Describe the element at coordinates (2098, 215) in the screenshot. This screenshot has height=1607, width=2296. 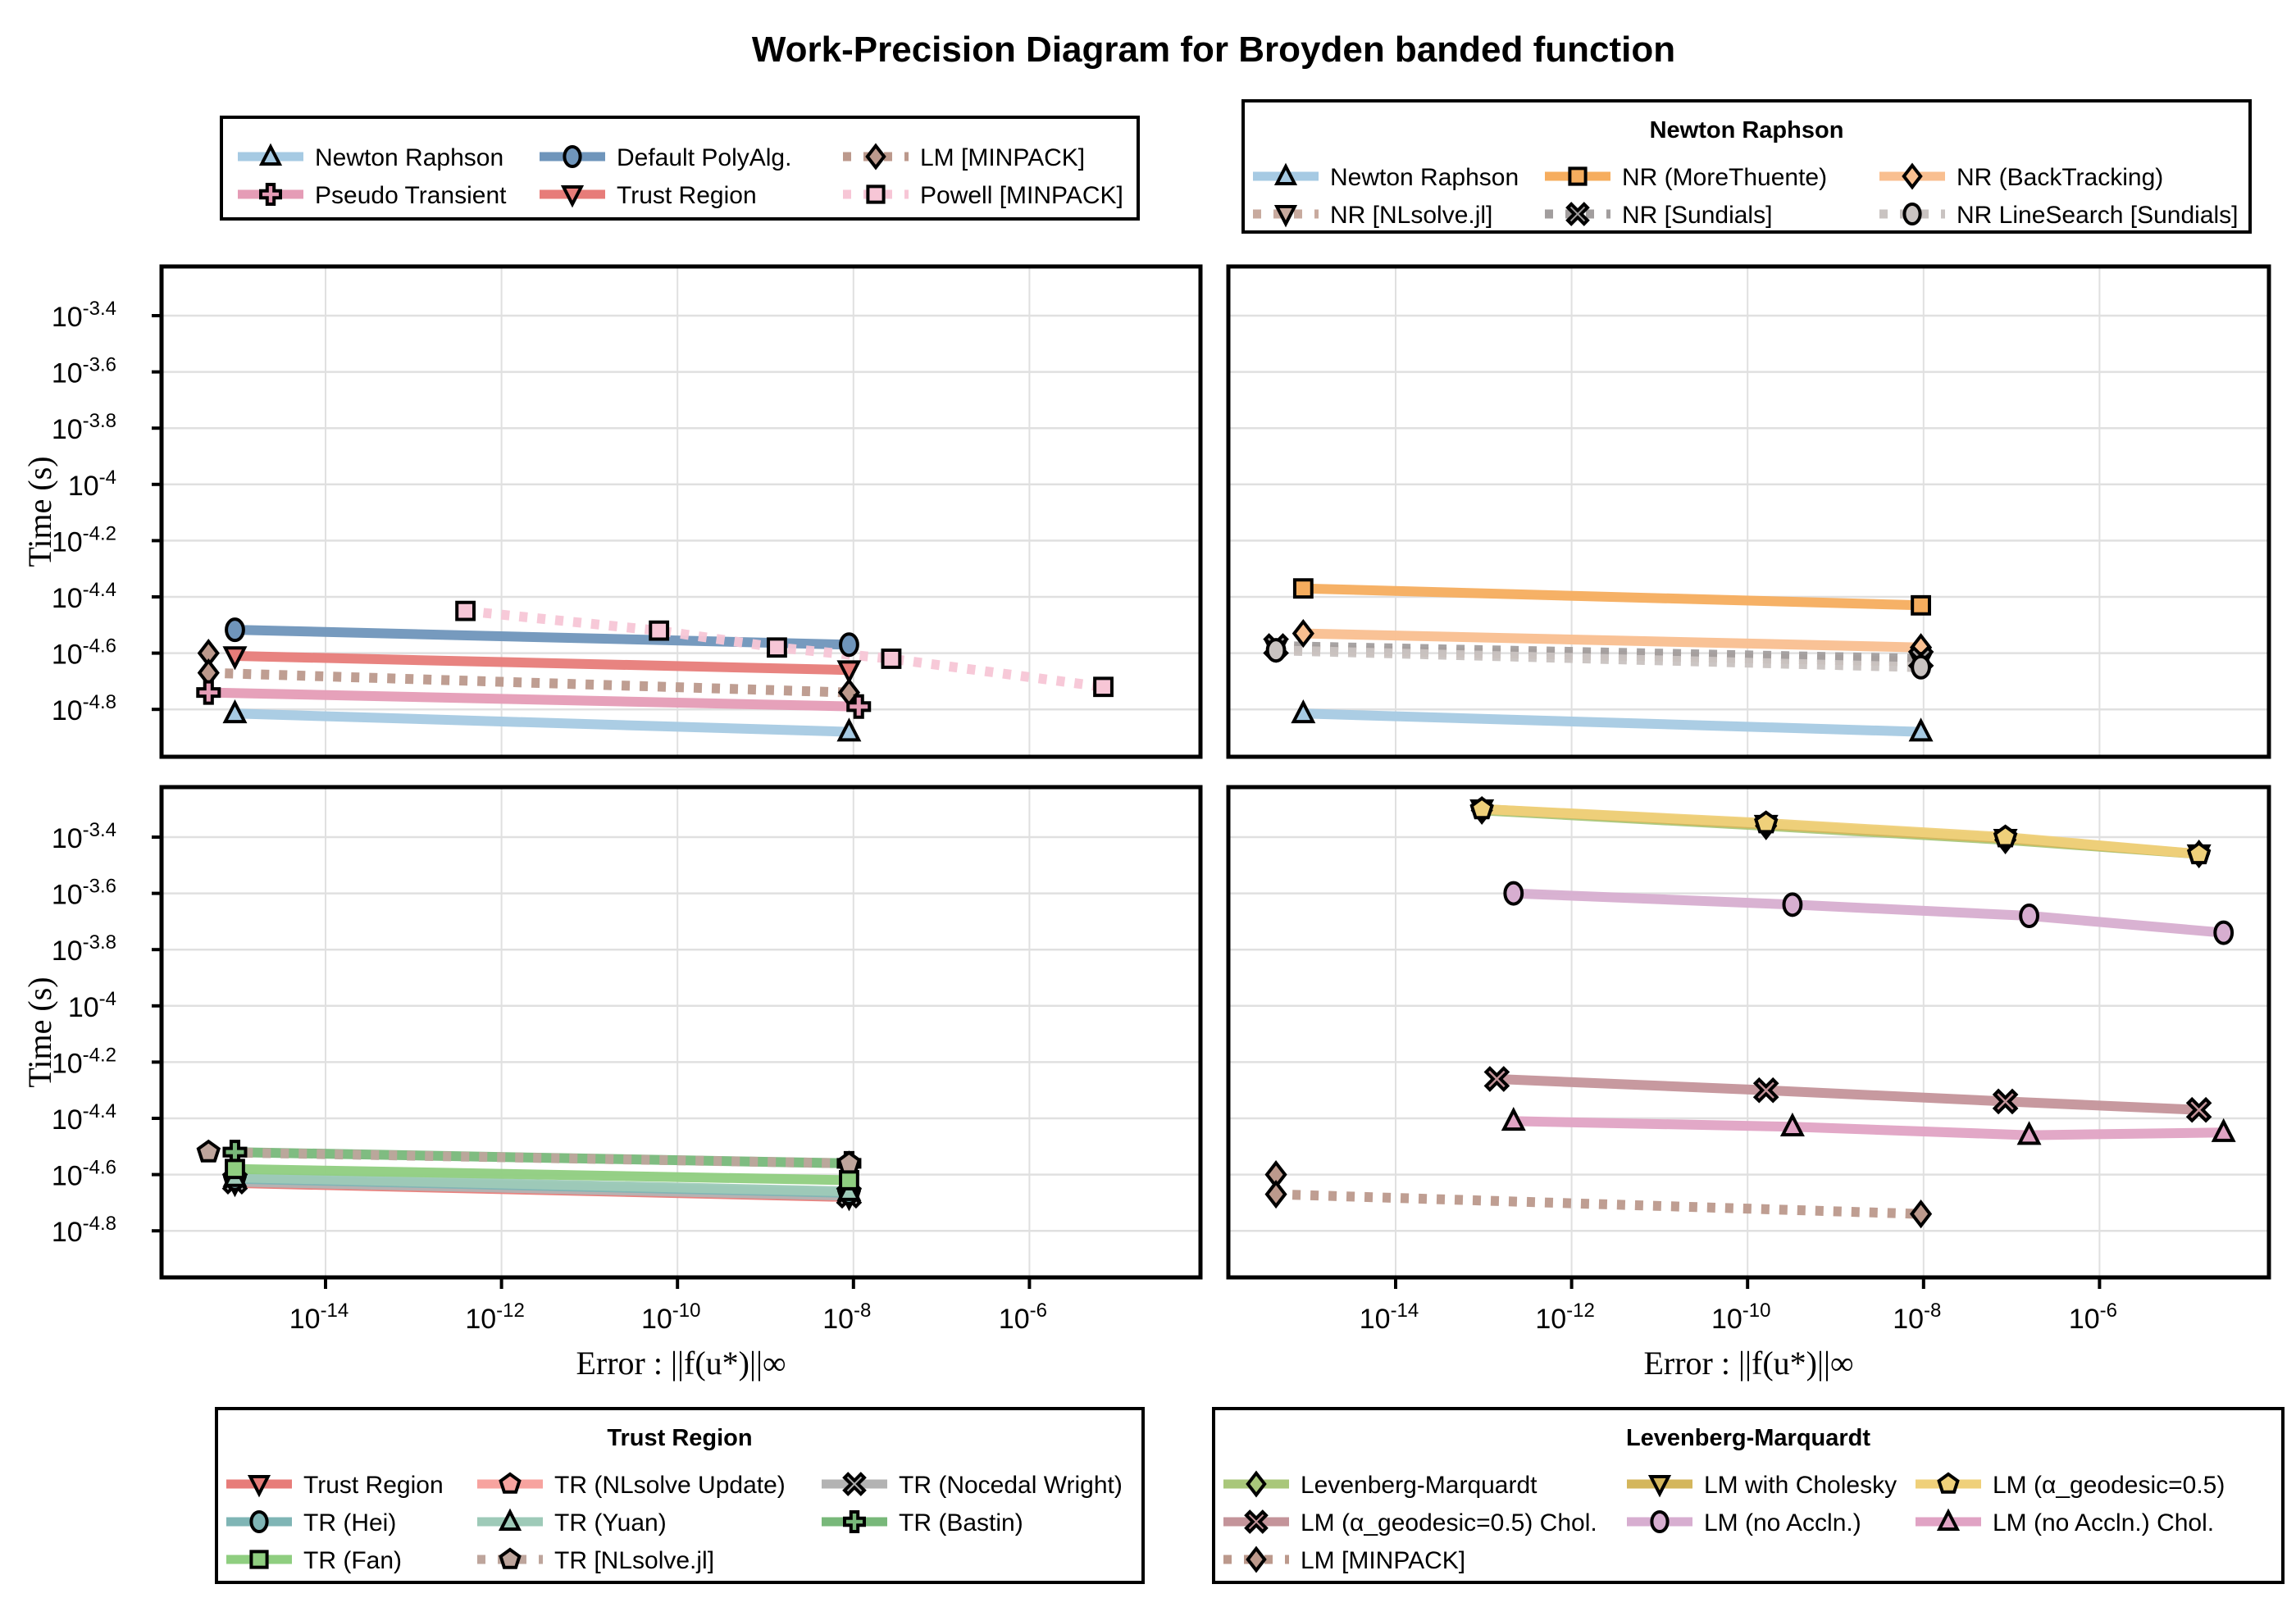
I see `legend-label: NR LineSearch [Sundials]` at that location.